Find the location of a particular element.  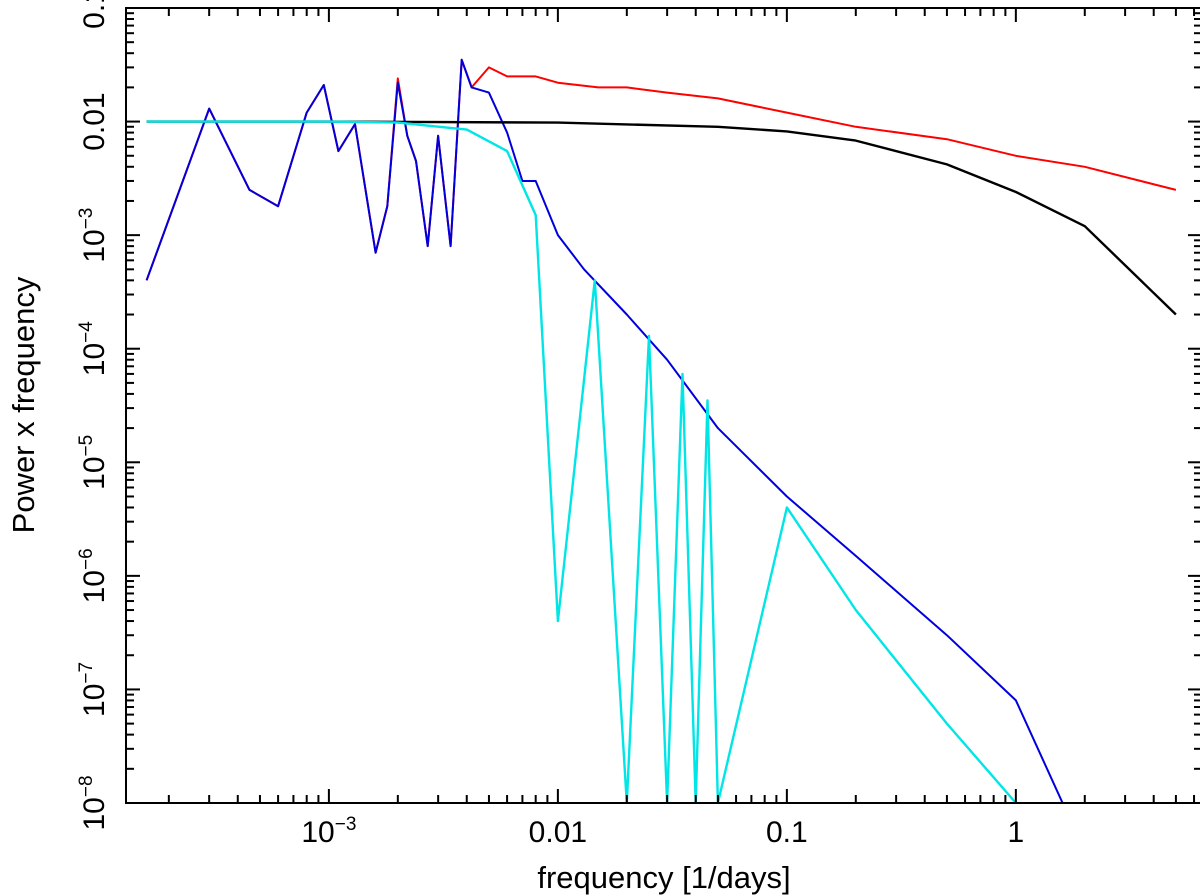

y-tick-label: 10−7 is located at coordinates (93, 689).